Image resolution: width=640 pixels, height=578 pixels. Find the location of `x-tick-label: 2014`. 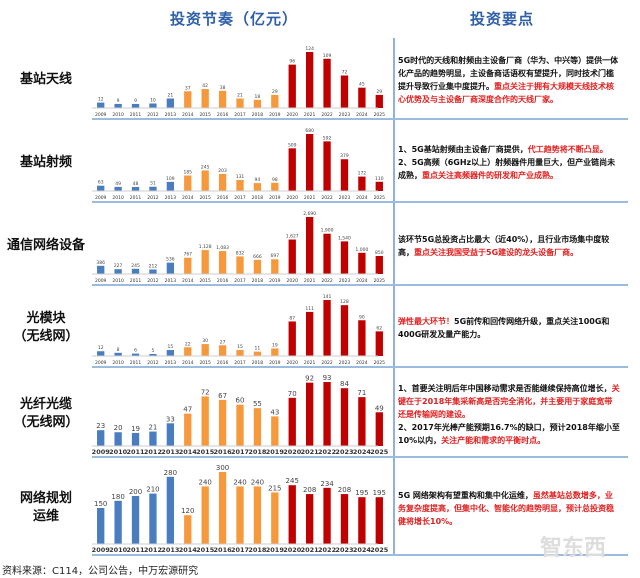

x-tick-label: 2014 is located at coordinates (188, 281).